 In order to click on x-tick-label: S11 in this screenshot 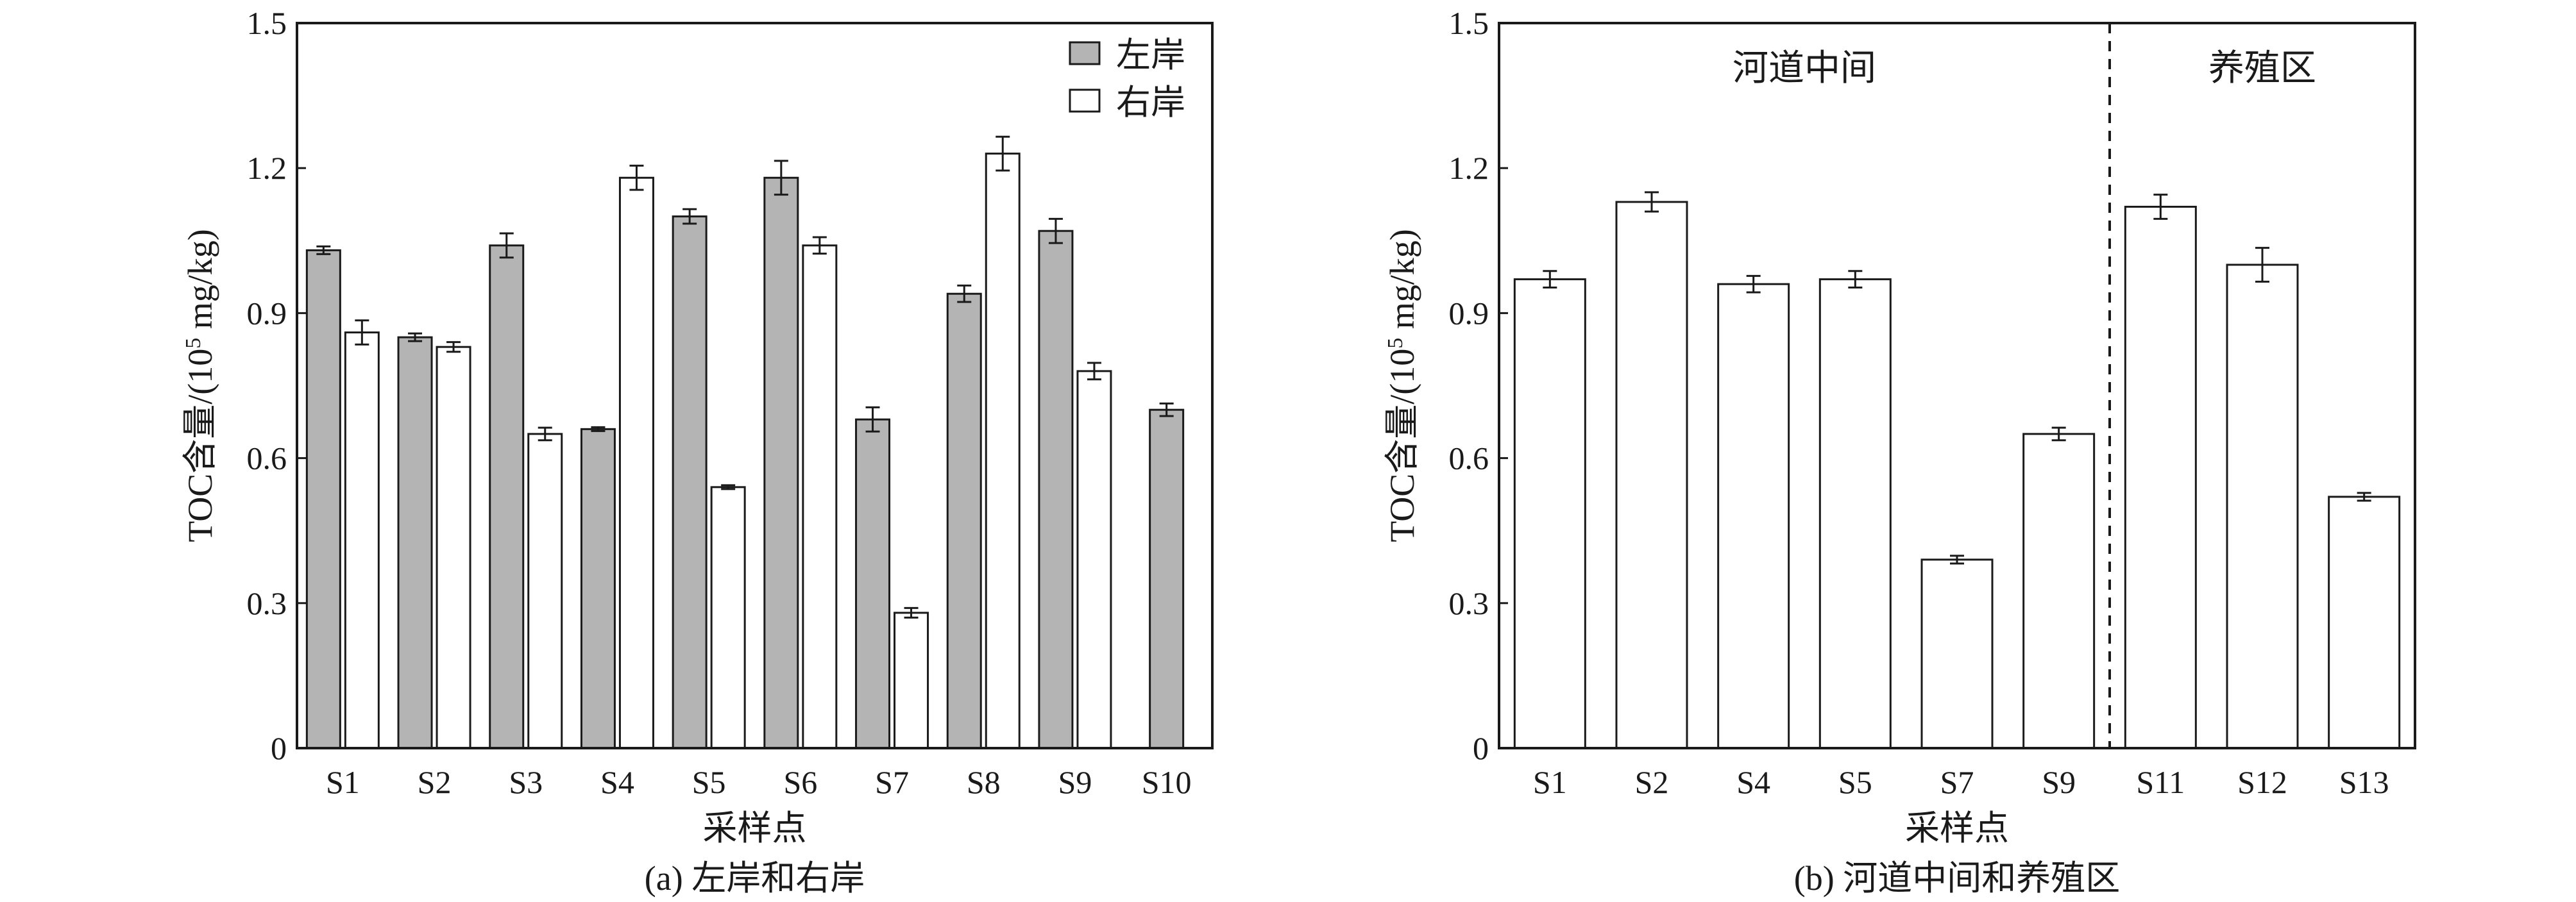, I will do `click(2160, 782)`.